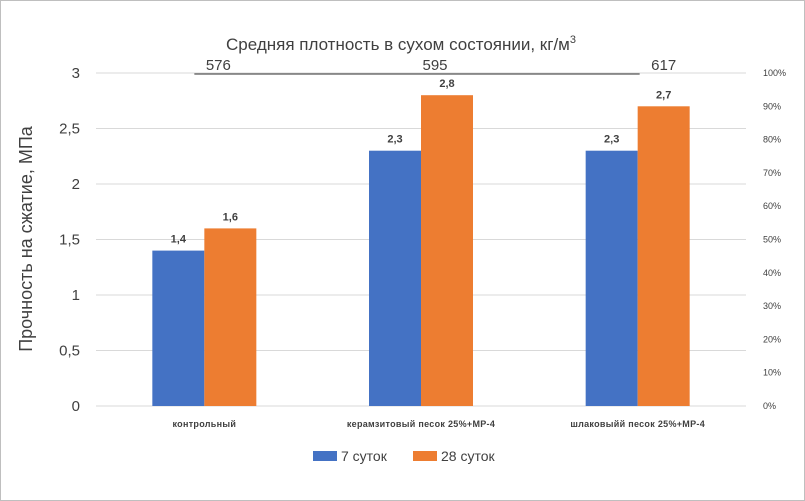 Image resolution: width=805 pixels, height=501 pixels. What do you see at coordinates (774, 73) in the screenshot?
I see `y2-tick-label: 100%` at bounding box center [774, 73].